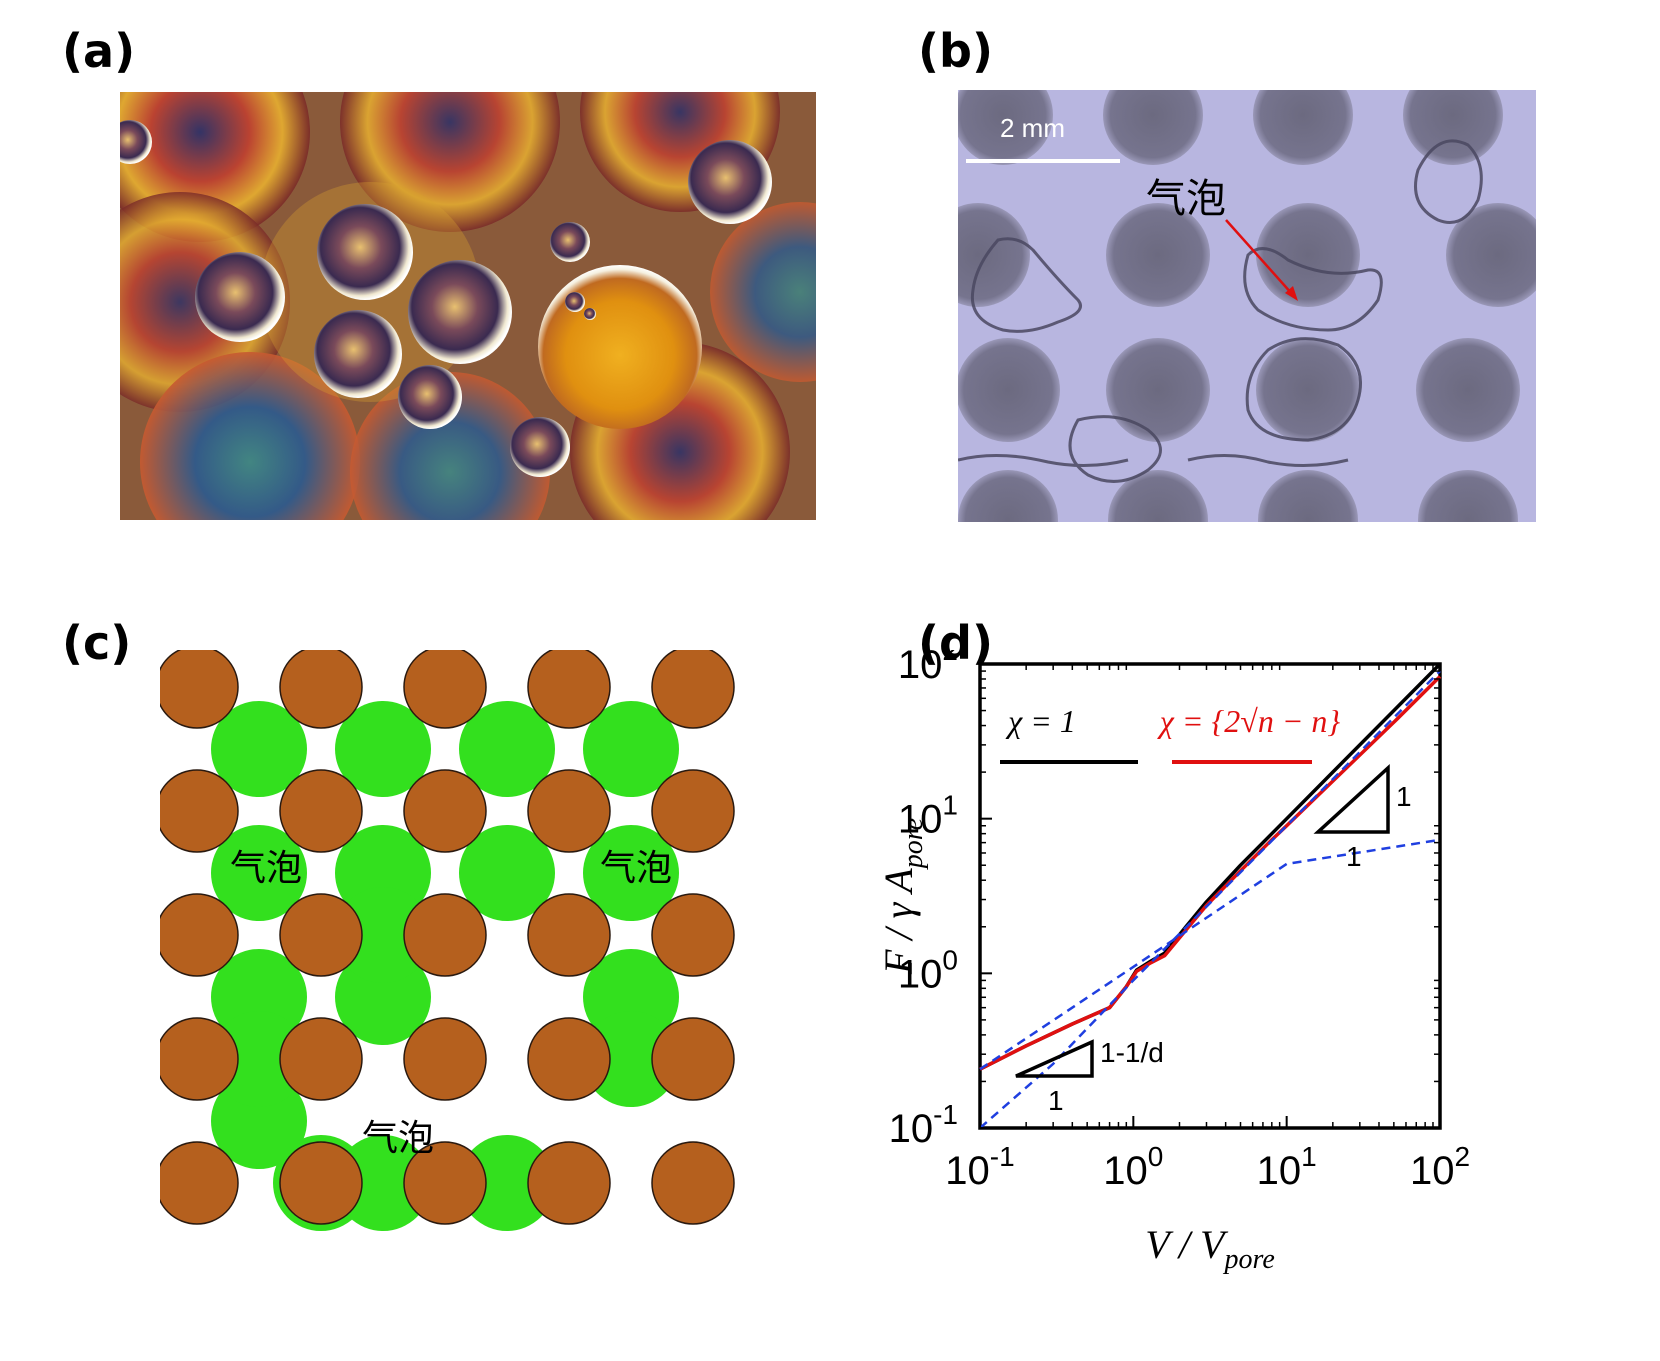 The image size is (1660, 1361). Describe the element at coordinates (979, 1167) in the screenshot. I see `x-tick-label: 10⁻¹` at that location.